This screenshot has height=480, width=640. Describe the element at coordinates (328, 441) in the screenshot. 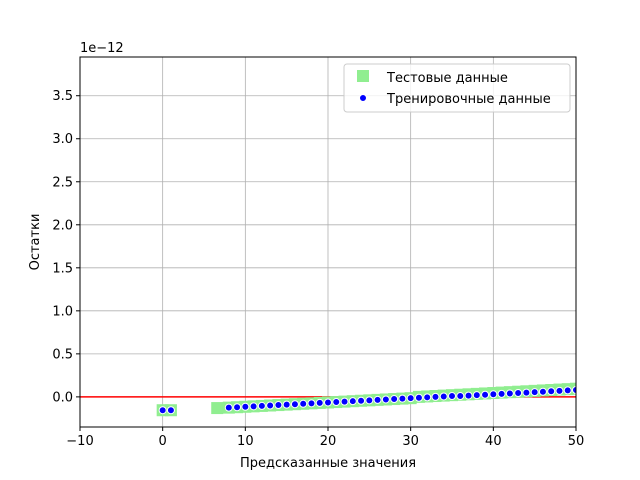

I see `x-tick-label: 20` at that location.